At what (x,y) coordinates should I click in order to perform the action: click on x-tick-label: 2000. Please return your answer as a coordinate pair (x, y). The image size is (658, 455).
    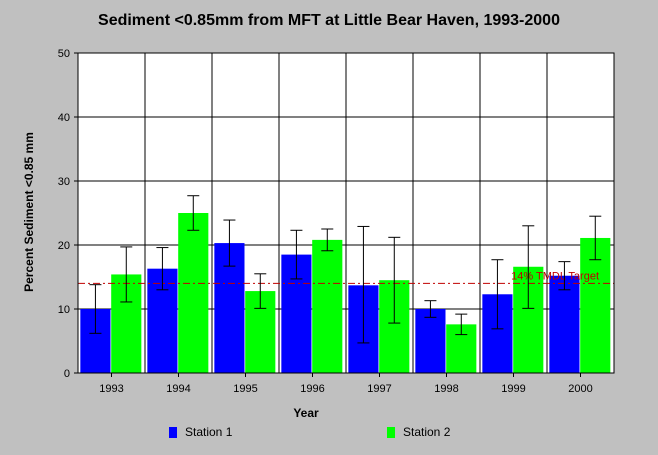
    Looking at the image, I should click on (580, 389).